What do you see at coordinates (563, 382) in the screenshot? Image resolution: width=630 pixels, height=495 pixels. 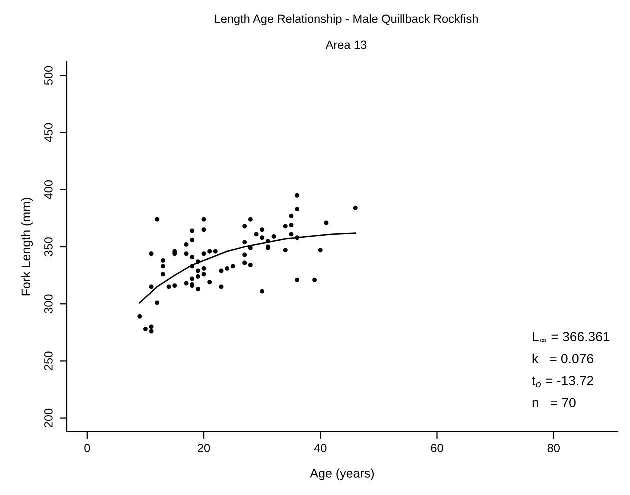 I see `annotation: t$_{o}$ = -13.72` at bounding box center [563, 382].